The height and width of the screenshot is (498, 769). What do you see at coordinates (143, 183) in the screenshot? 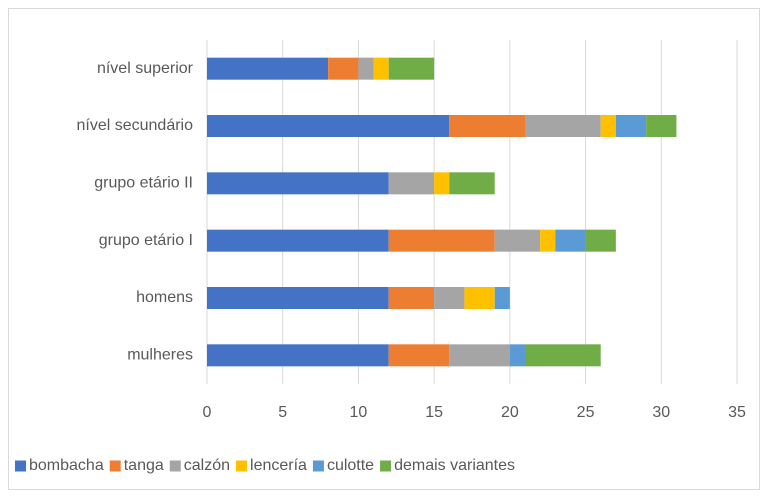
I see `y-tick-label: grupo etário II` at bounding box center [143, 183].